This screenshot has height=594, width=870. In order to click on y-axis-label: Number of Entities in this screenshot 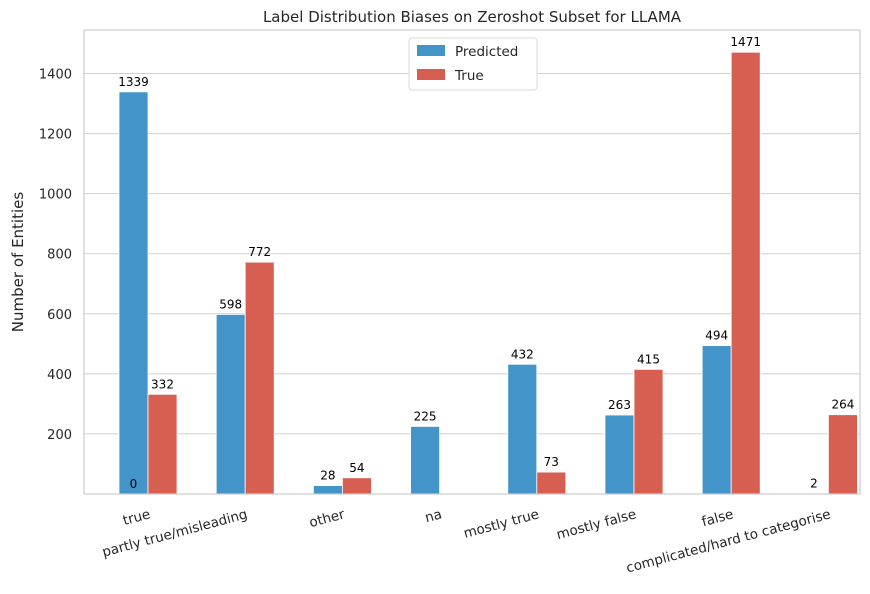, I will do `click(18, 262)`.